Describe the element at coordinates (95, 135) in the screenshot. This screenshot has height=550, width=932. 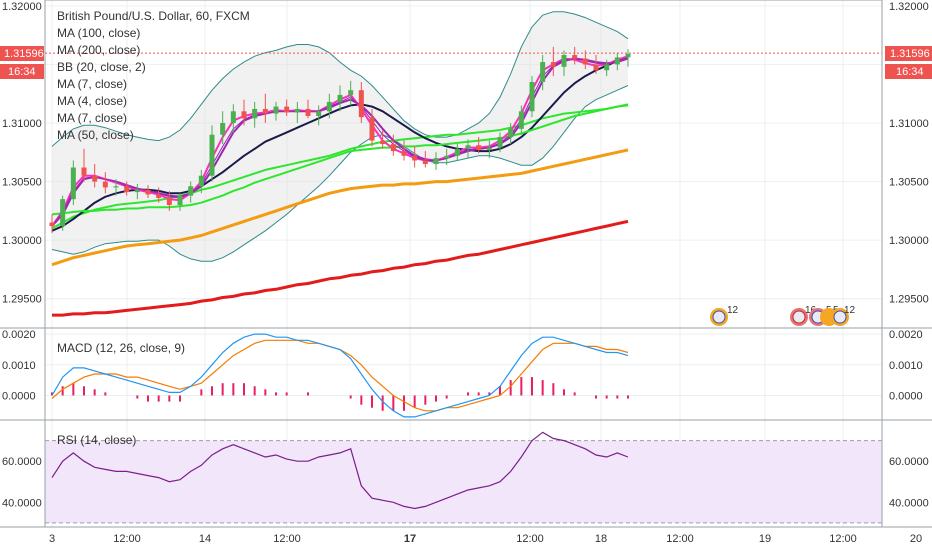
I see `indicator-ma50: MA (50, close)` at that location.